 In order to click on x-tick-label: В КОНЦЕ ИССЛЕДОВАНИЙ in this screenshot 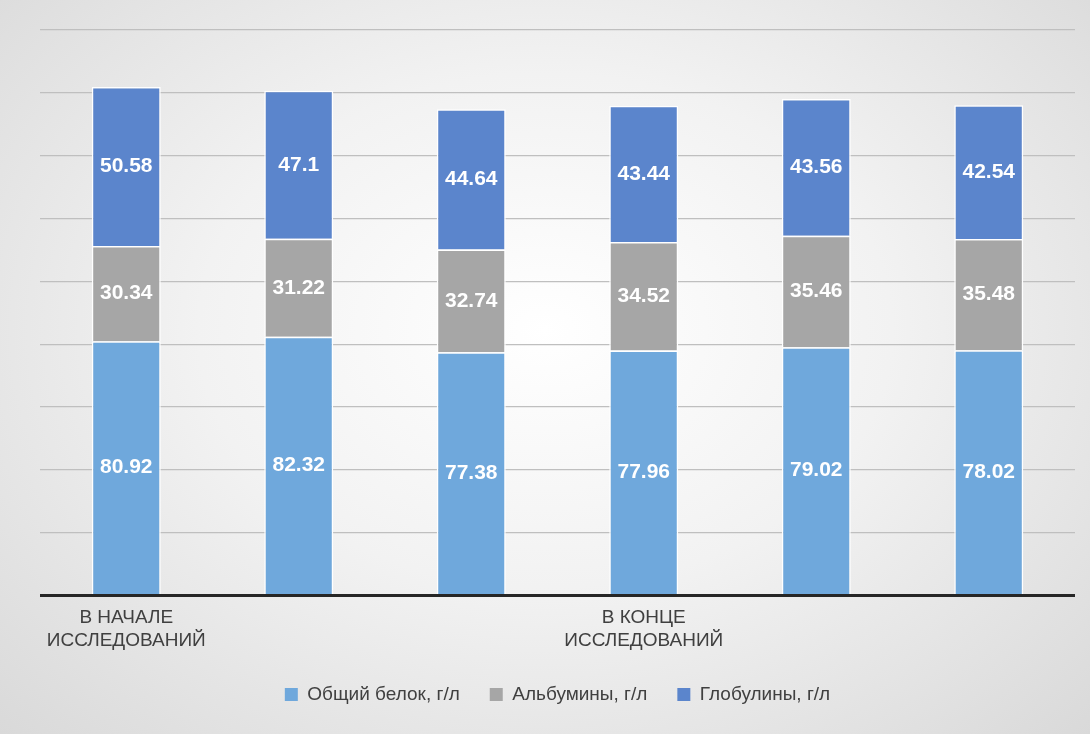, I will do `click(644, 628)`.